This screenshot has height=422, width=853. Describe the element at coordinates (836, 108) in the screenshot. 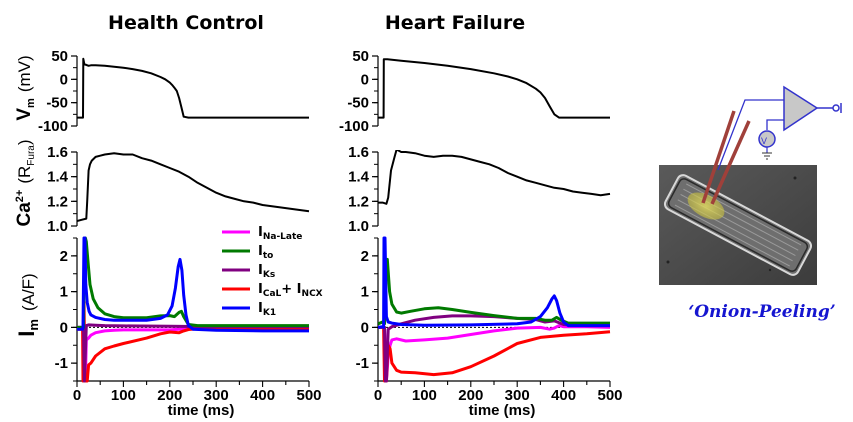

I see `output-terminal-icon` at that location.